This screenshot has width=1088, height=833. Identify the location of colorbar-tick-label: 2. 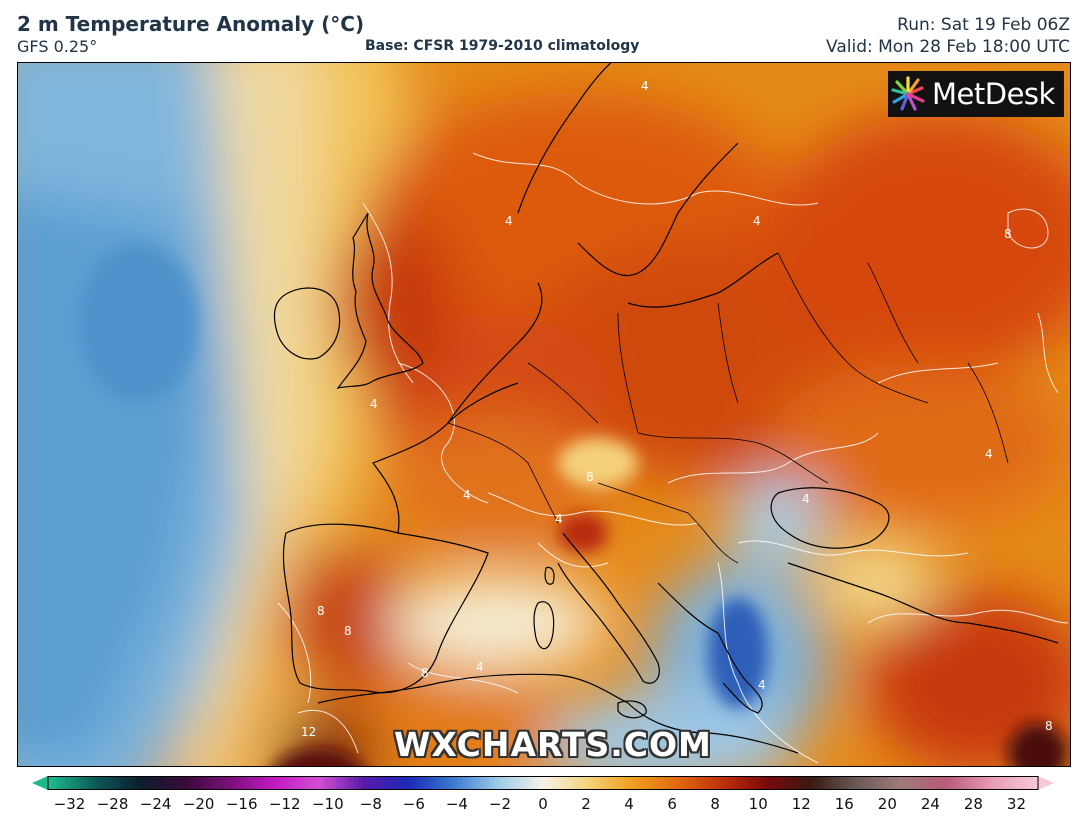
(586, 804).